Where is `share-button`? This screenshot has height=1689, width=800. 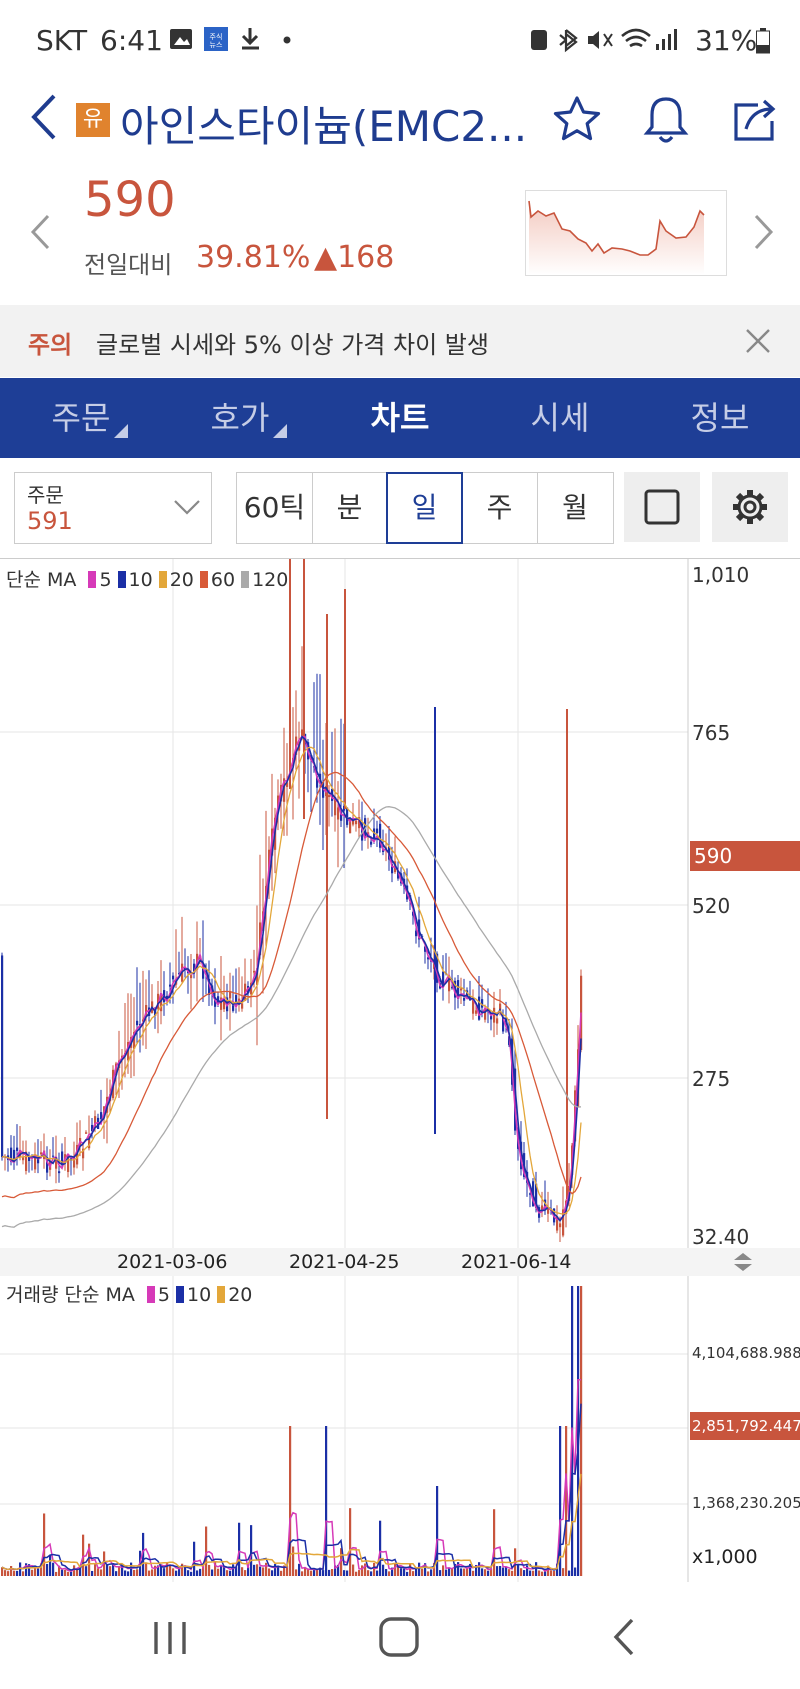 share-button is located at coordinates (754, 122).